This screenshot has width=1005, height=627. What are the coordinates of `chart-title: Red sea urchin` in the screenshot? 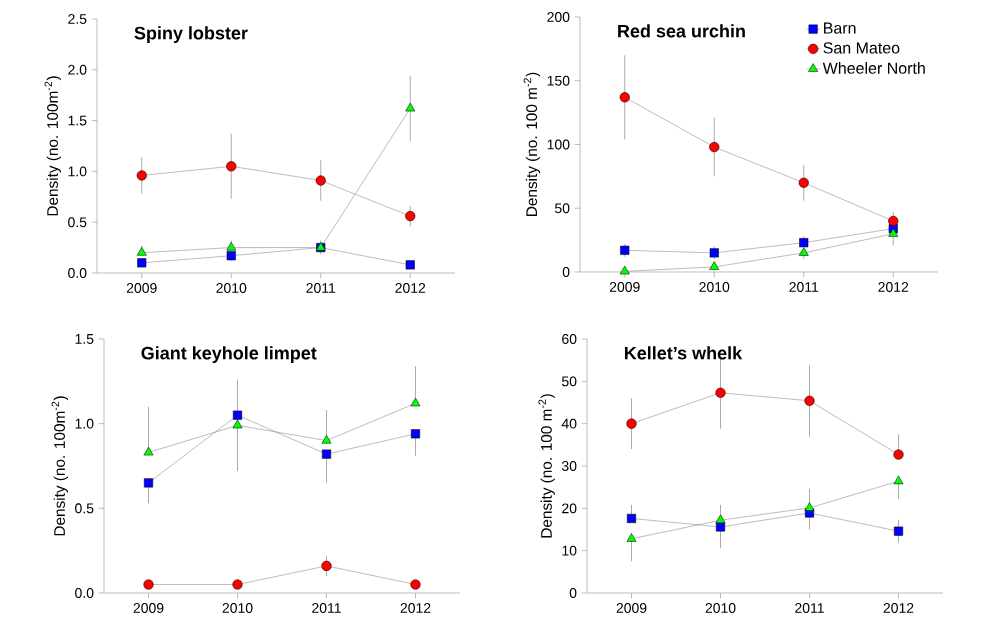 It's located at (681, 31).